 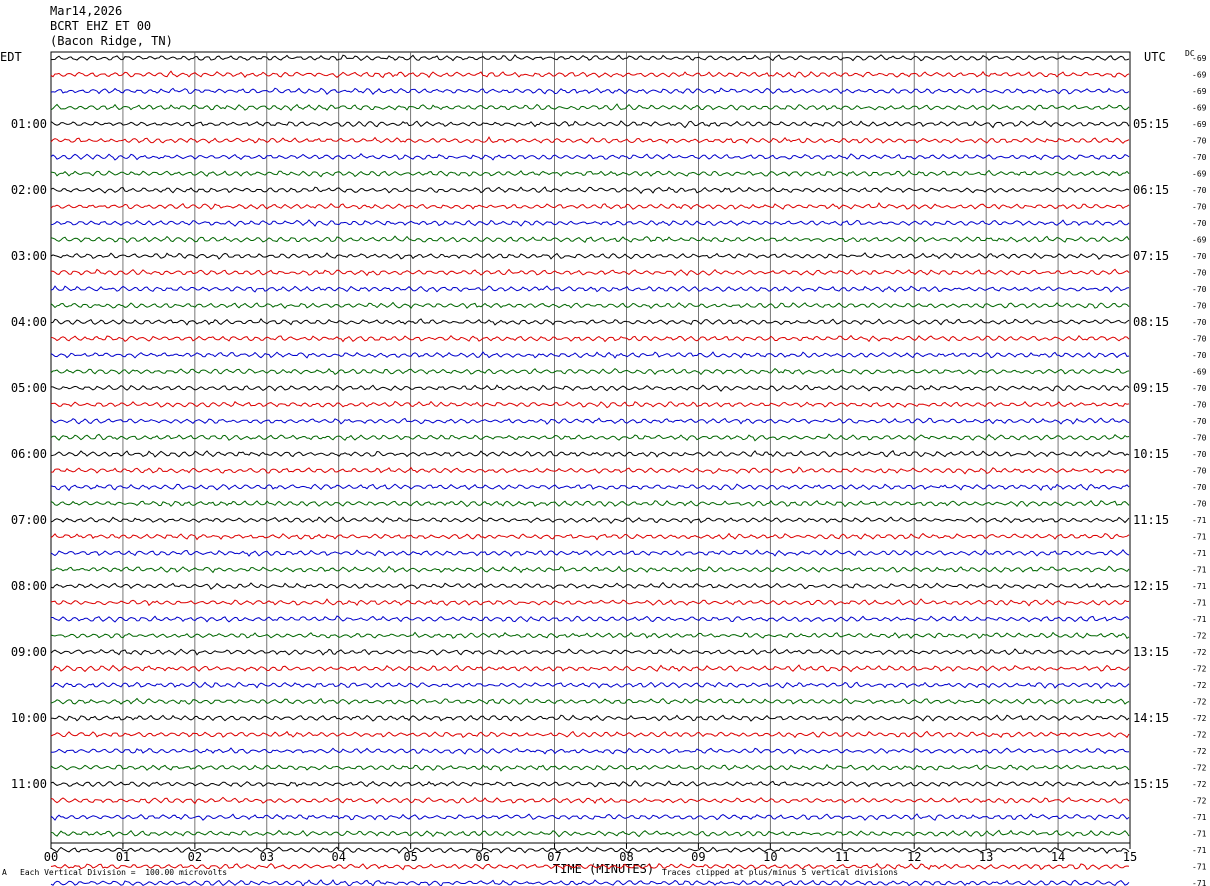 I want to click on right-hour-label: 05:15, so click(x=1151, y=124).